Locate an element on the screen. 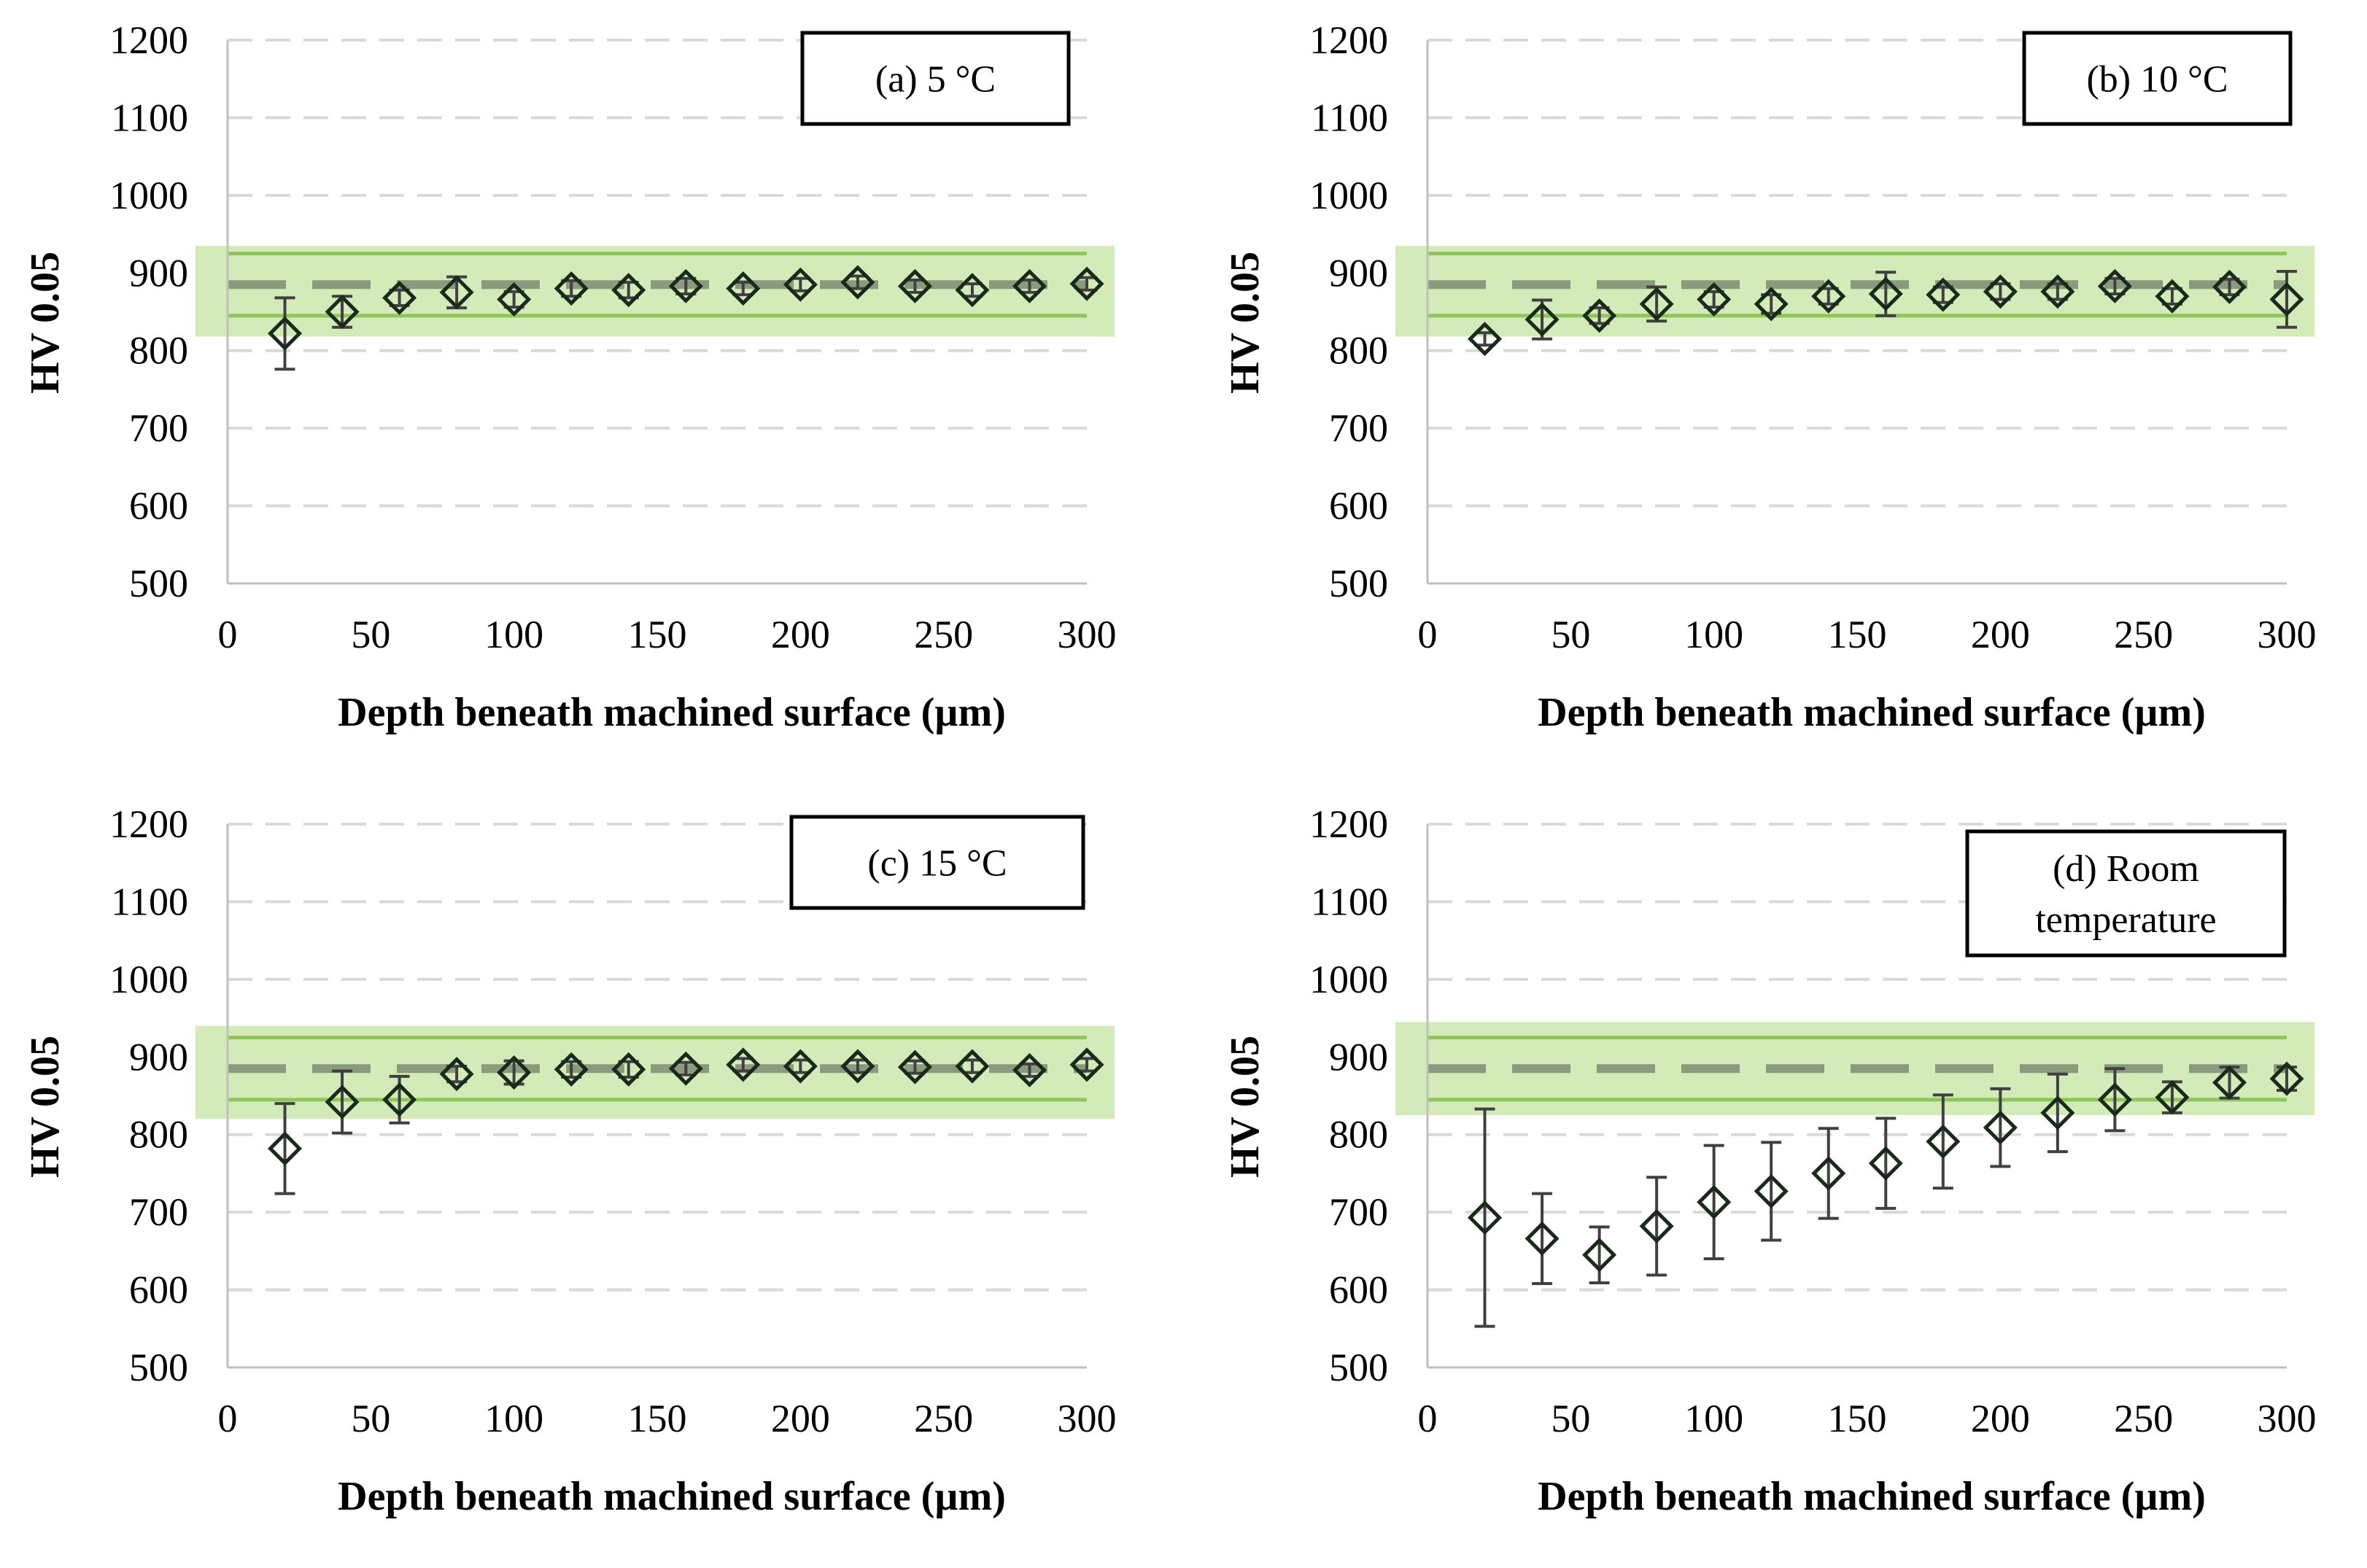  panel-label-text: (d) Room is located at coordinates (2126, 869).